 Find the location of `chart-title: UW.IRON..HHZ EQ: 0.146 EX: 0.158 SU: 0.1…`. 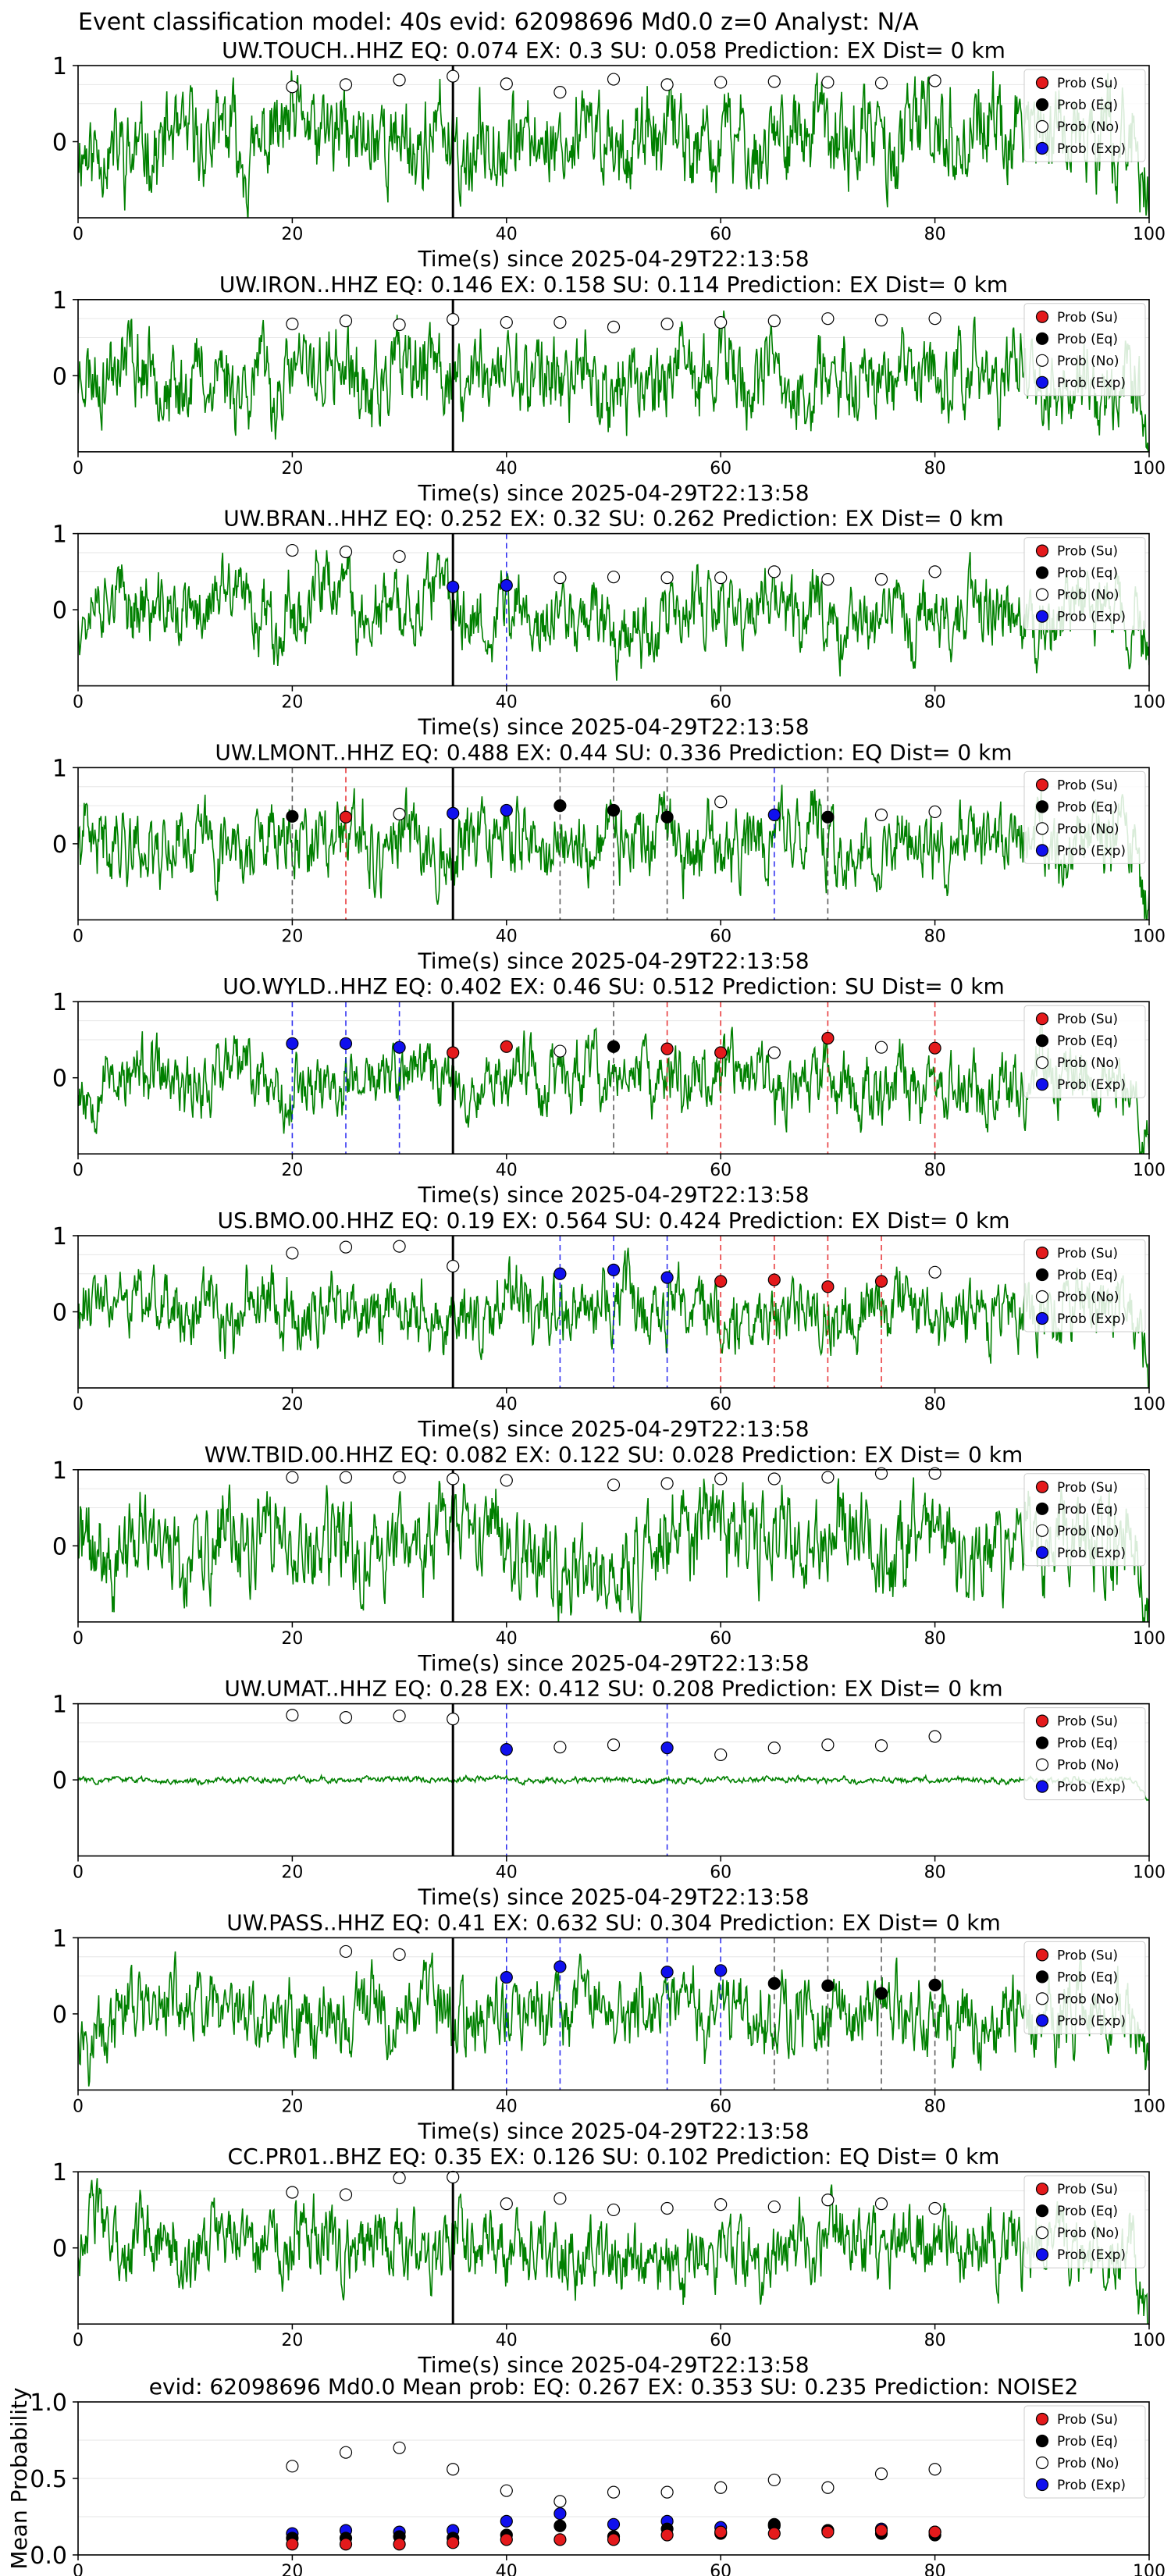

chart-title: UW.IRON..HHZ EQ: 0.146 EX: 0.158 SU: 0.1… is located at coordinates (613, 284).